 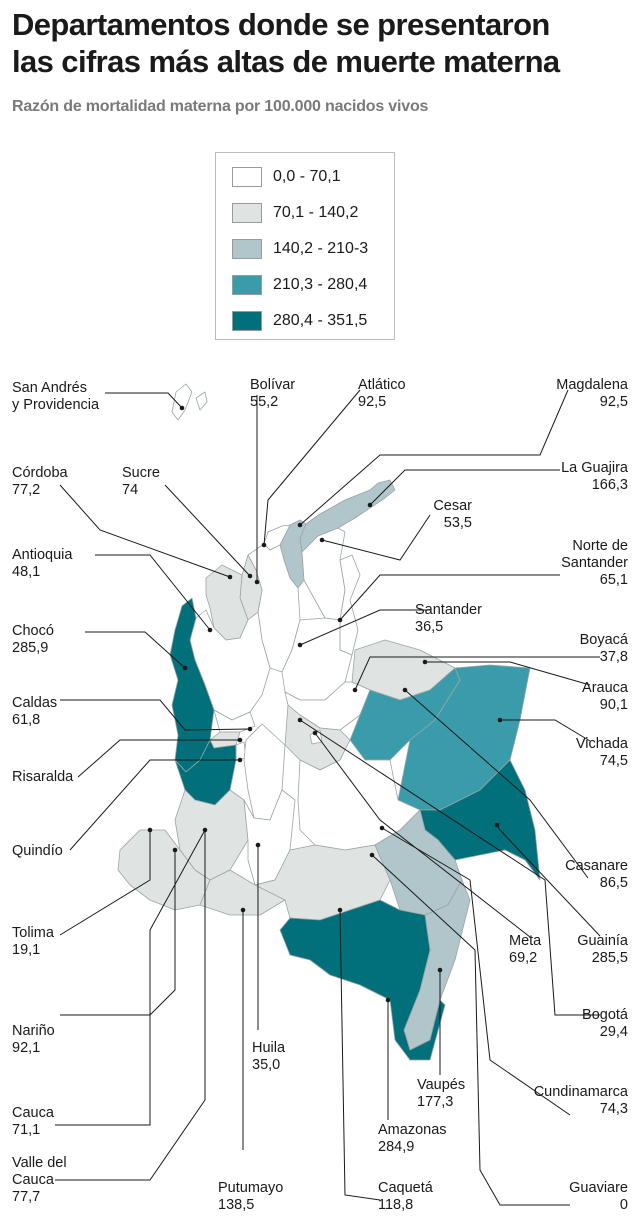 I want to click on label-cordoba-value: 77,2, so click(x=26, y=490).